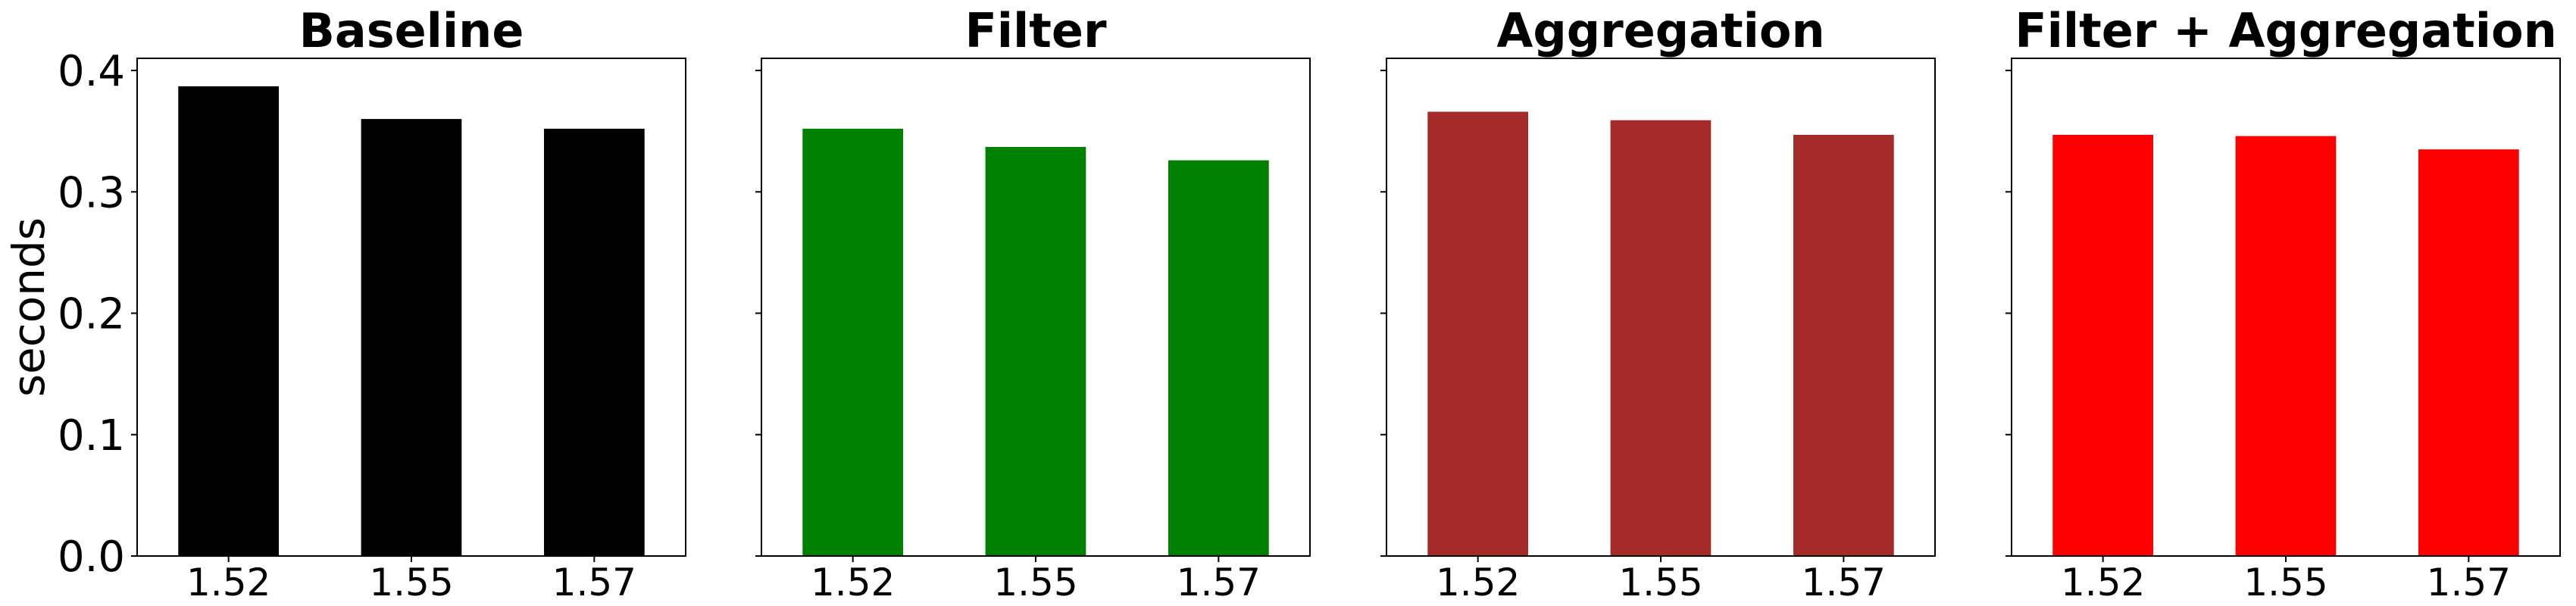 The image size is (2576, 606). Describe the element at coordinates (411, 30) in the screenshot. I see `panel-title: Baseline` at that location.